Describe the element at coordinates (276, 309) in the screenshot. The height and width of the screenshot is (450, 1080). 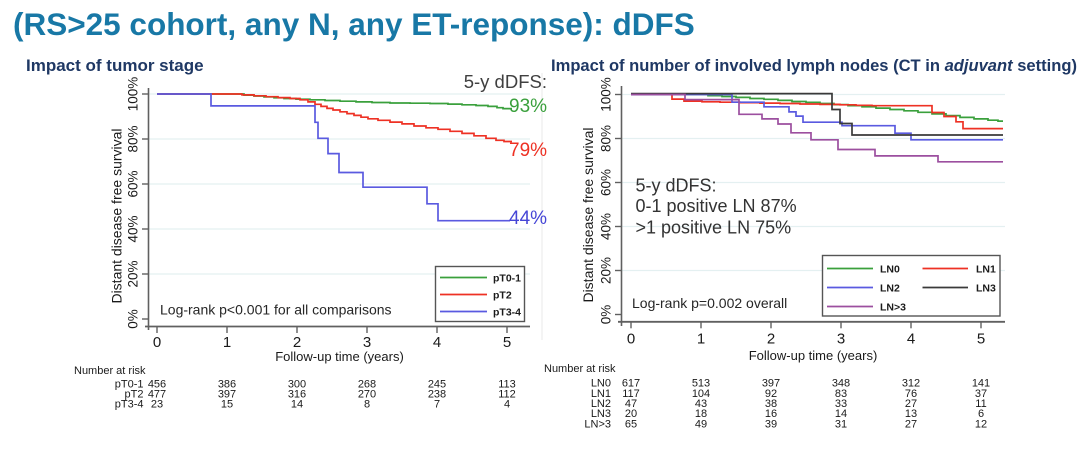
I see `svg-text:Log-rank p<0.001 for all compa: Log-rank p<0.001 for all comparisons` at that location.